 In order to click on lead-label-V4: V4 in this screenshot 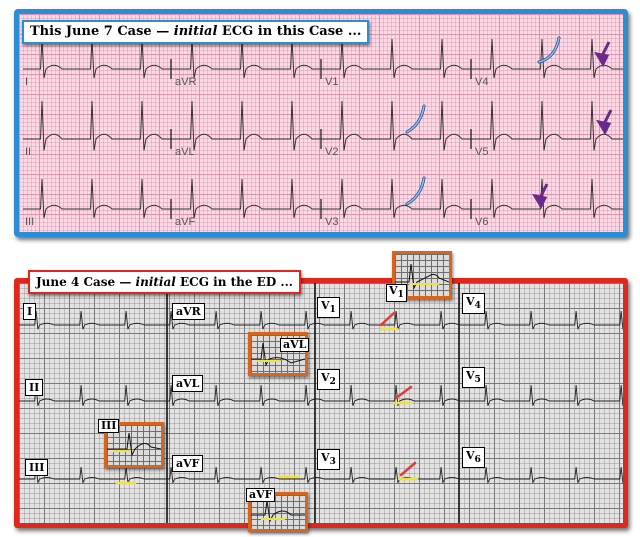, I will do `click(482, 82)`.